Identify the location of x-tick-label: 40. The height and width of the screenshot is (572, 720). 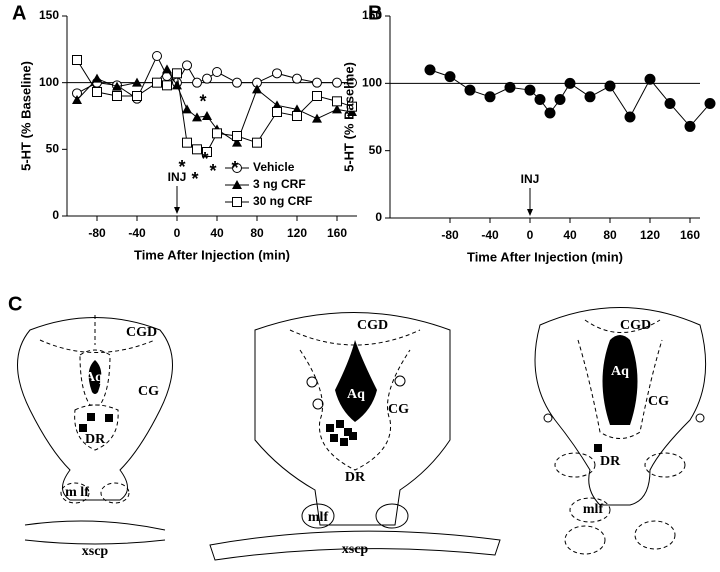
(570, 235).